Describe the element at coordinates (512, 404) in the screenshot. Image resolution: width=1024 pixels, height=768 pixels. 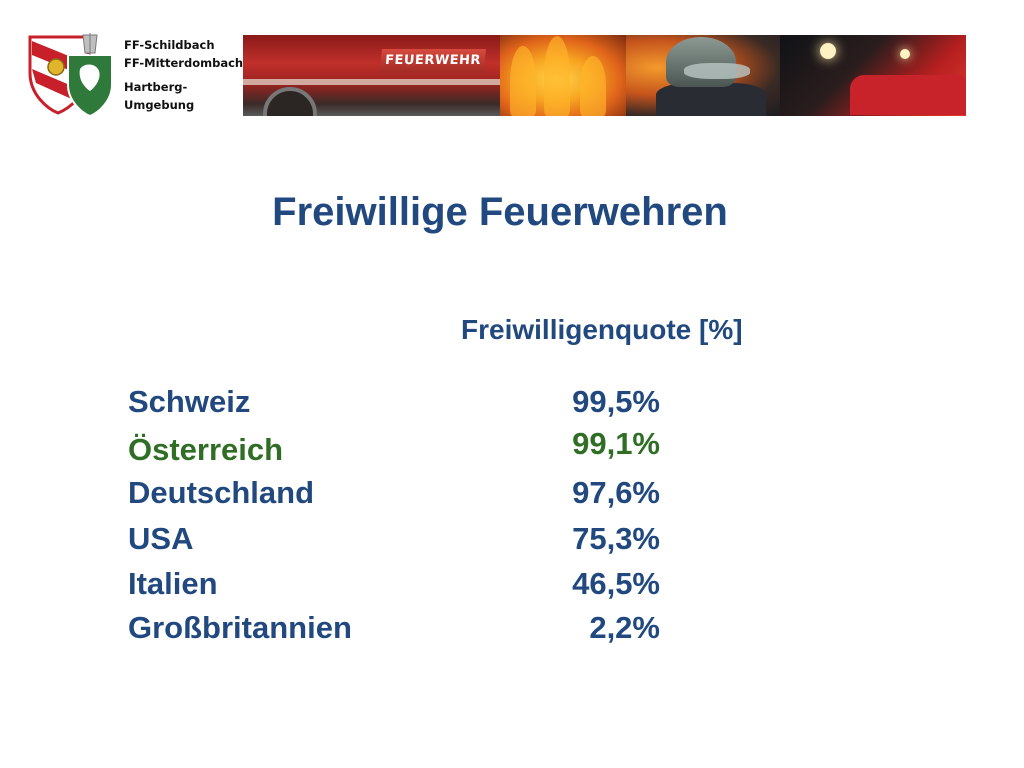
I see `table-row: Schweiz 99,5%` at that location.